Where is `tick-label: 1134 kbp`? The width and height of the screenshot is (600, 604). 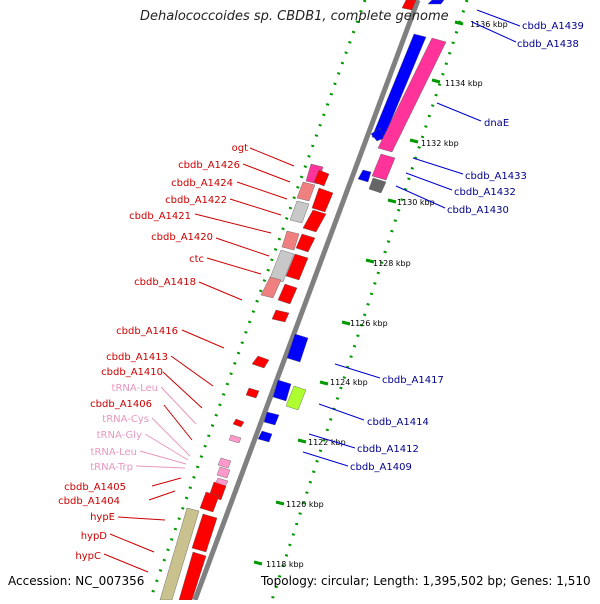
tick-label: 1134 kbp is located at coordinates (464, 83).